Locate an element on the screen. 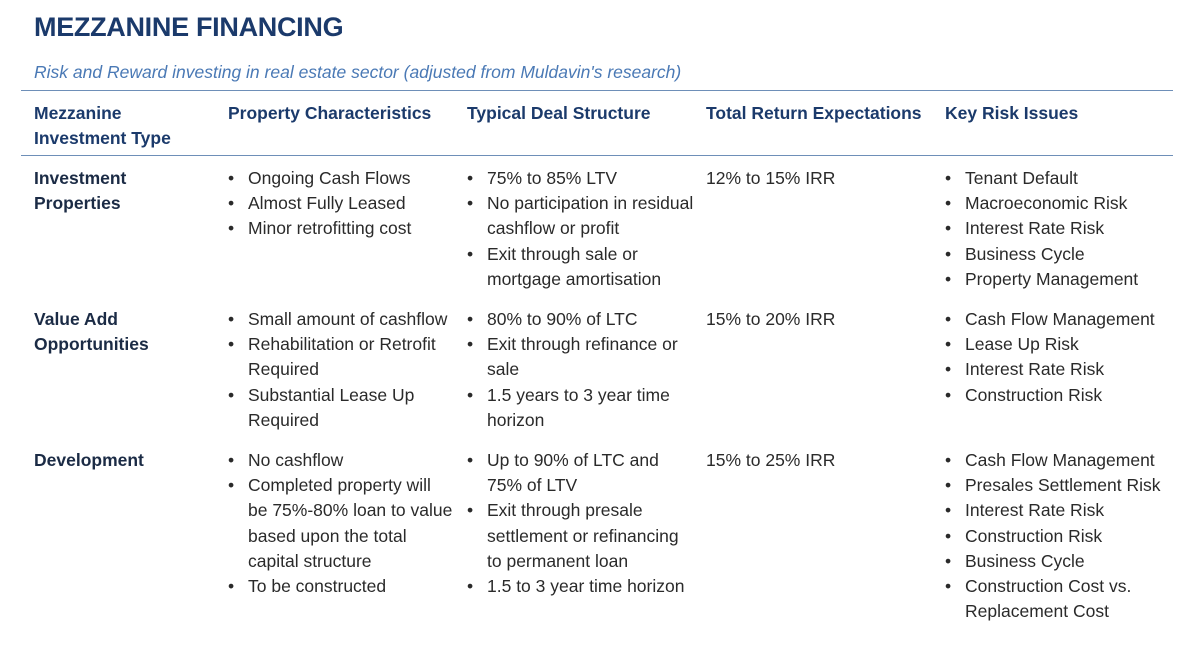 Image resolution: width=1200 pixels, height=651 pixels. list-item: Construction Cost vs. Replacement Cost is located at coordinates (1057, 599).